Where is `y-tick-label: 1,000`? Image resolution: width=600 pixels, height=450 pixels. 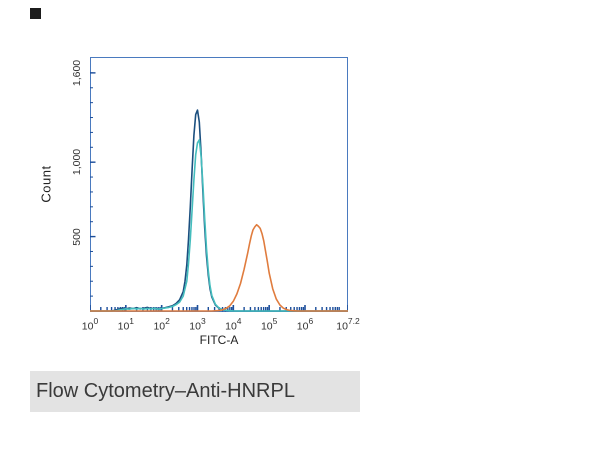
y-tick-label: 1,000 is located at coordinates (77, 162).